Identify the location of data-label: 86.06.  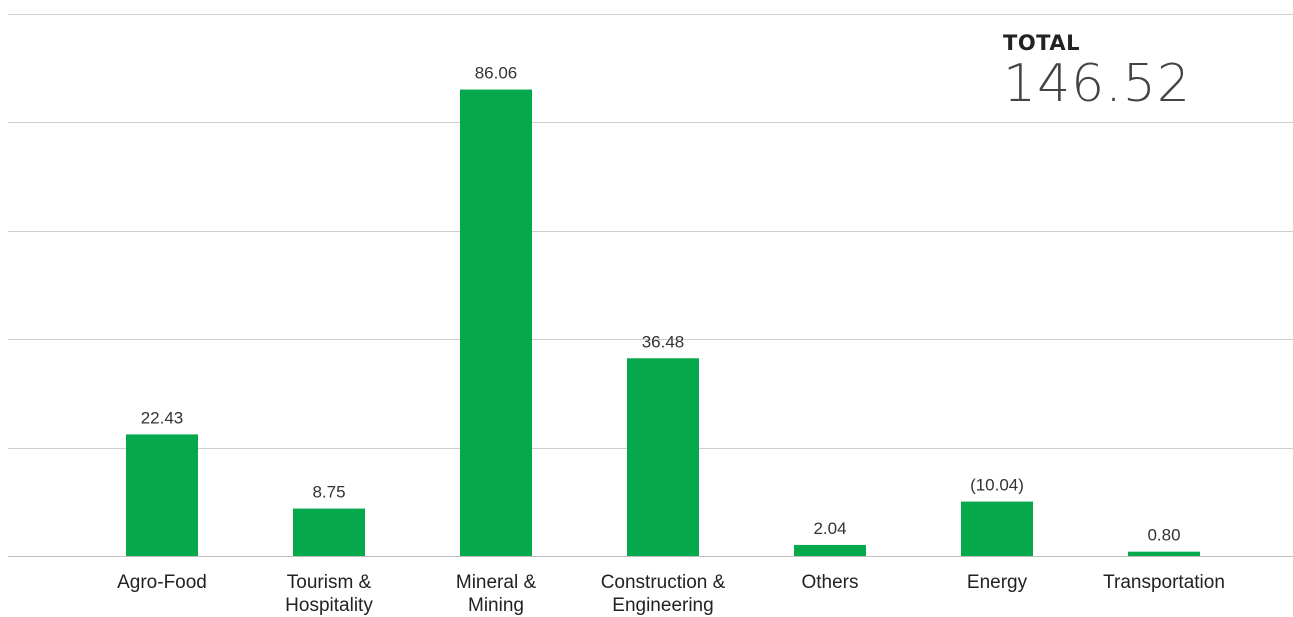
(496, 73).